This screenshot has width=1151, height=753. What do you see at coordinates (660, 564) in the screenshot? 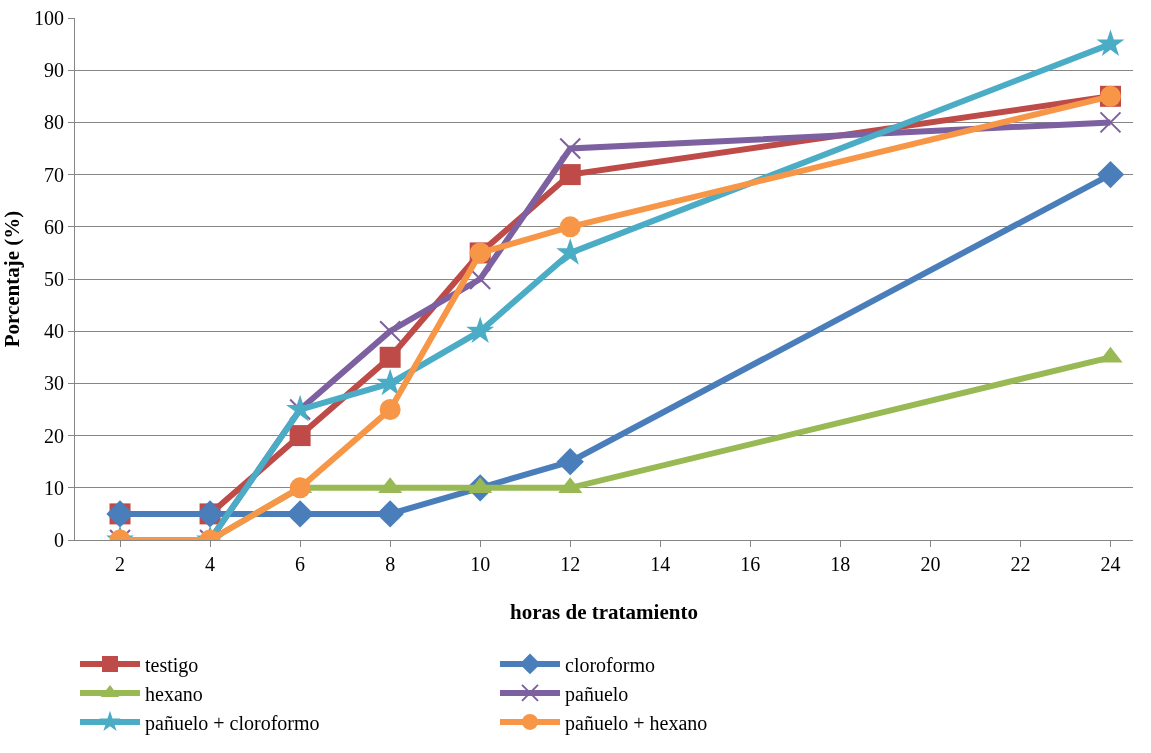
I see `x-tick-label: 14` at bounding box center [660, 564].